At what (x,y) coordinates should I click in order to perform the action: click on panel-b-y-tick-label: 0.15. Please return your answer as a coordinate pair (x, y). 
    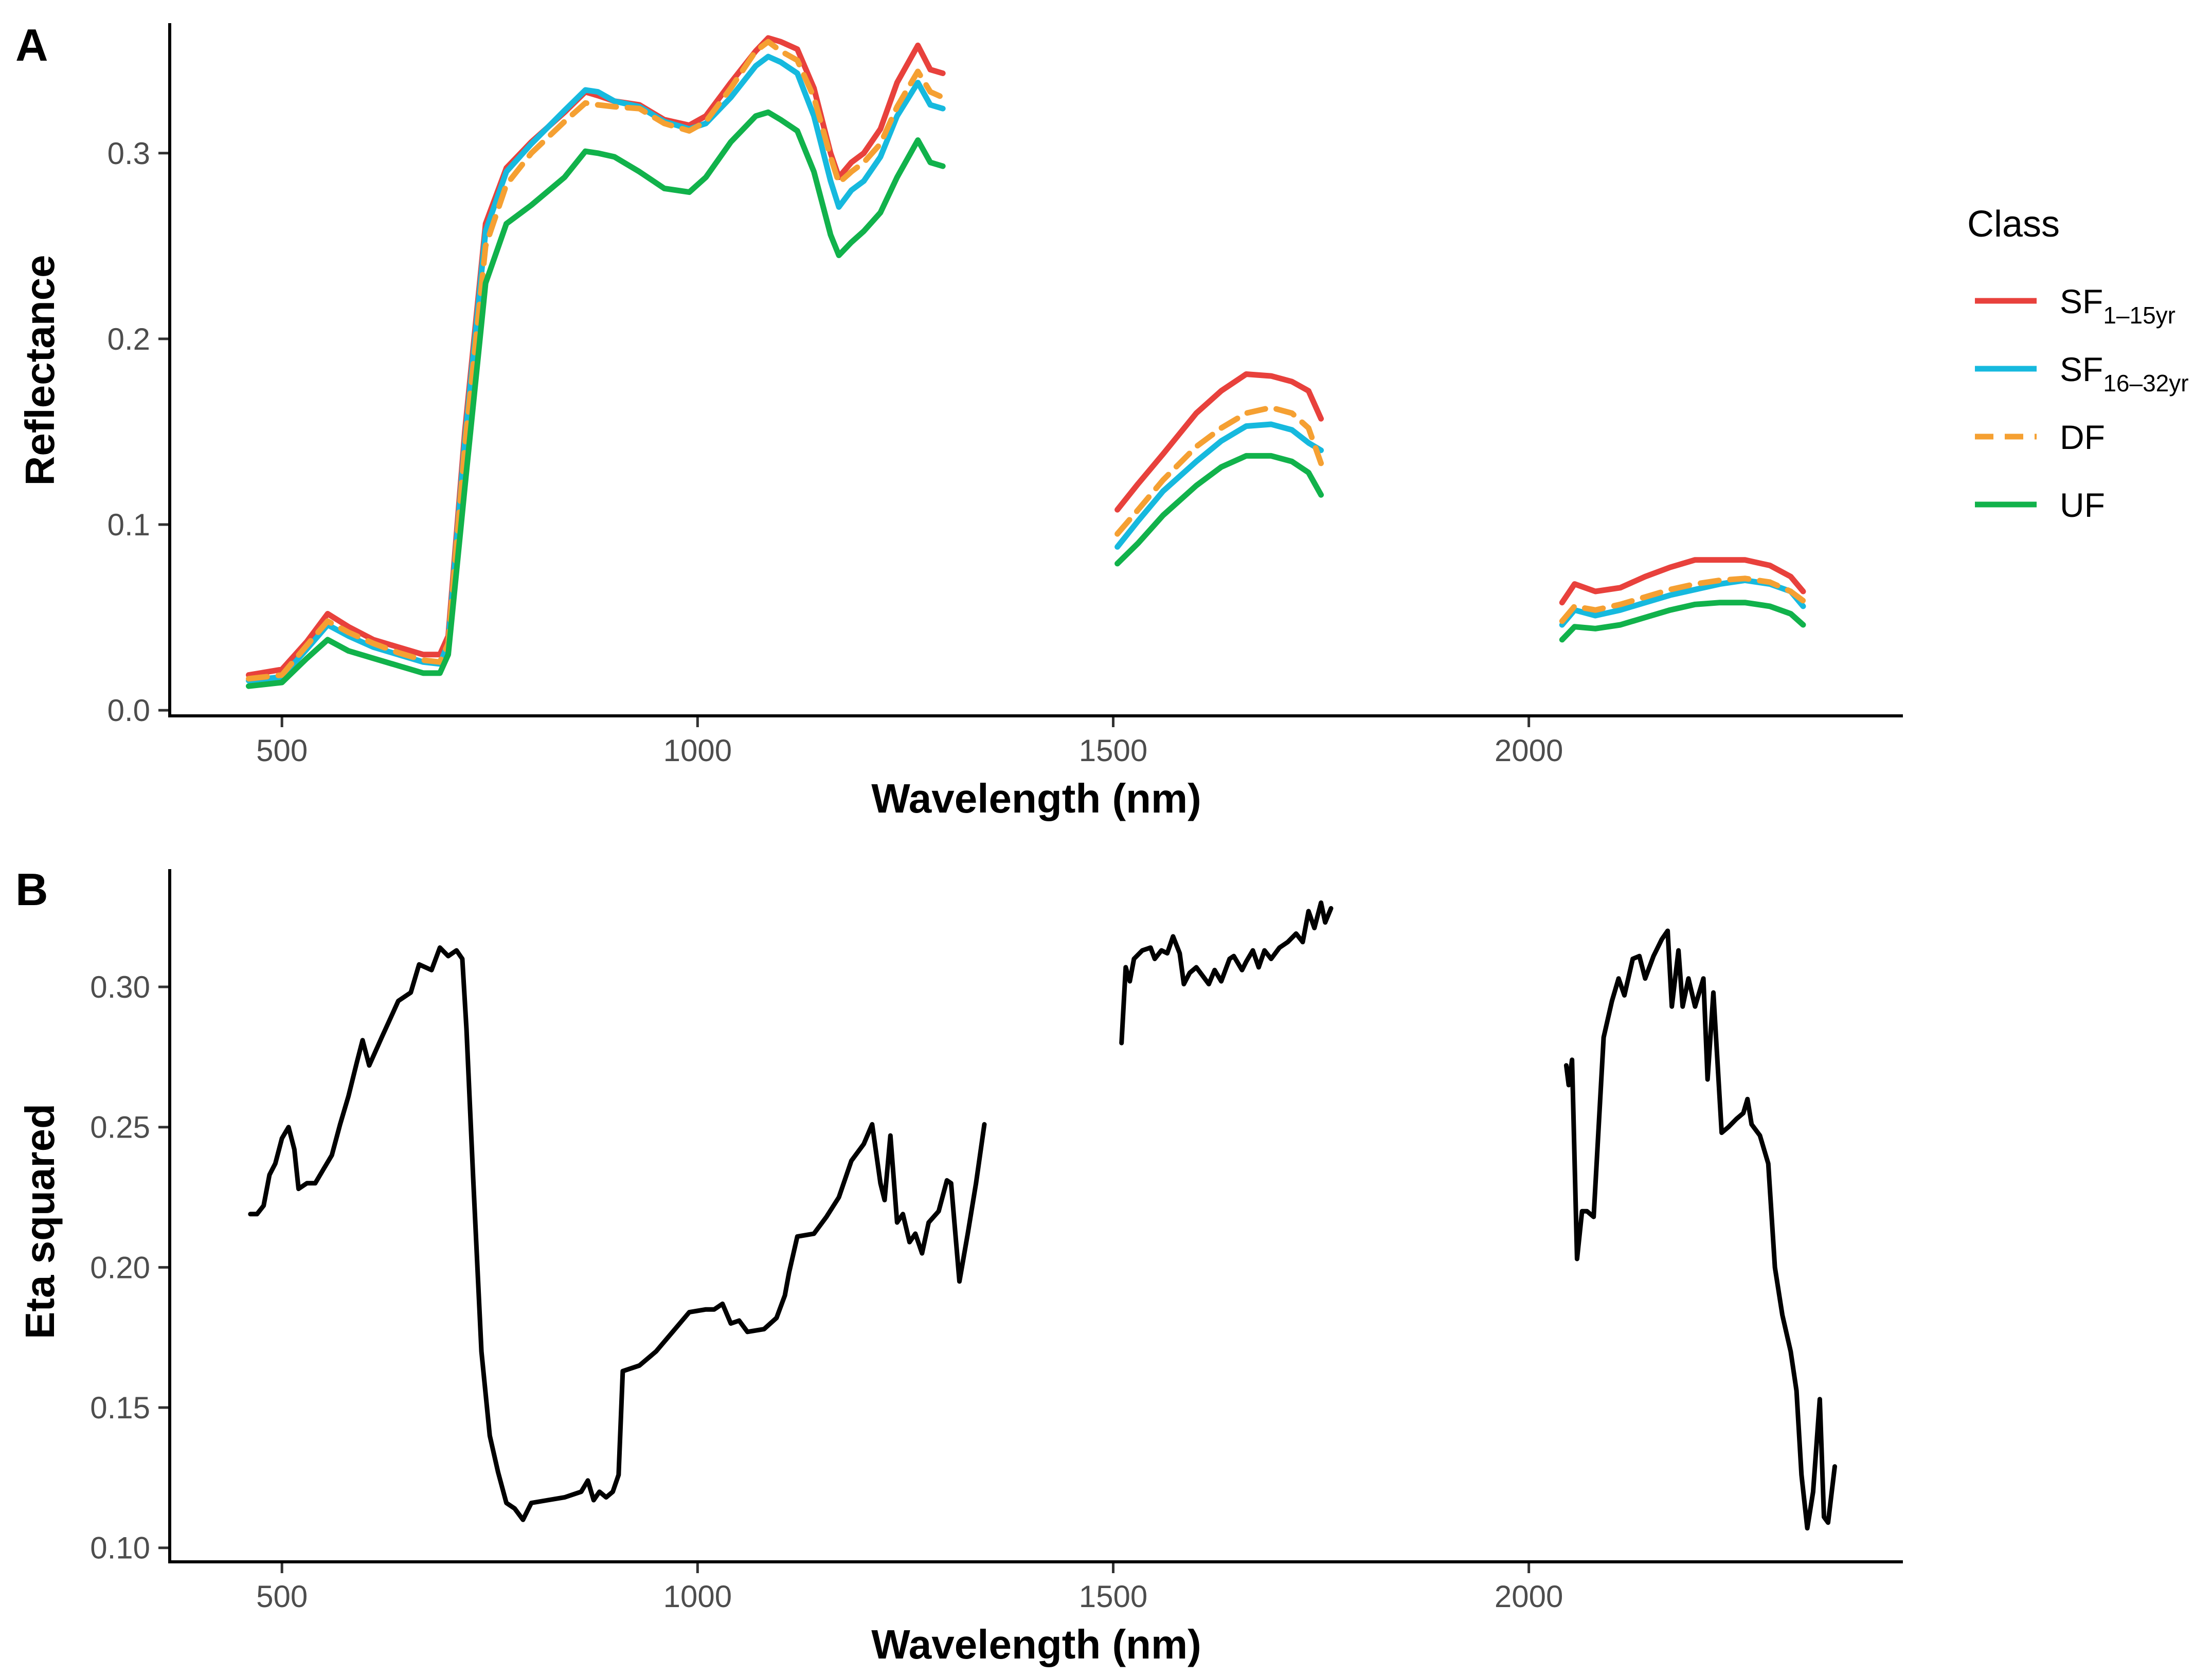
    Looking at the image, I should click on (120, 1408).